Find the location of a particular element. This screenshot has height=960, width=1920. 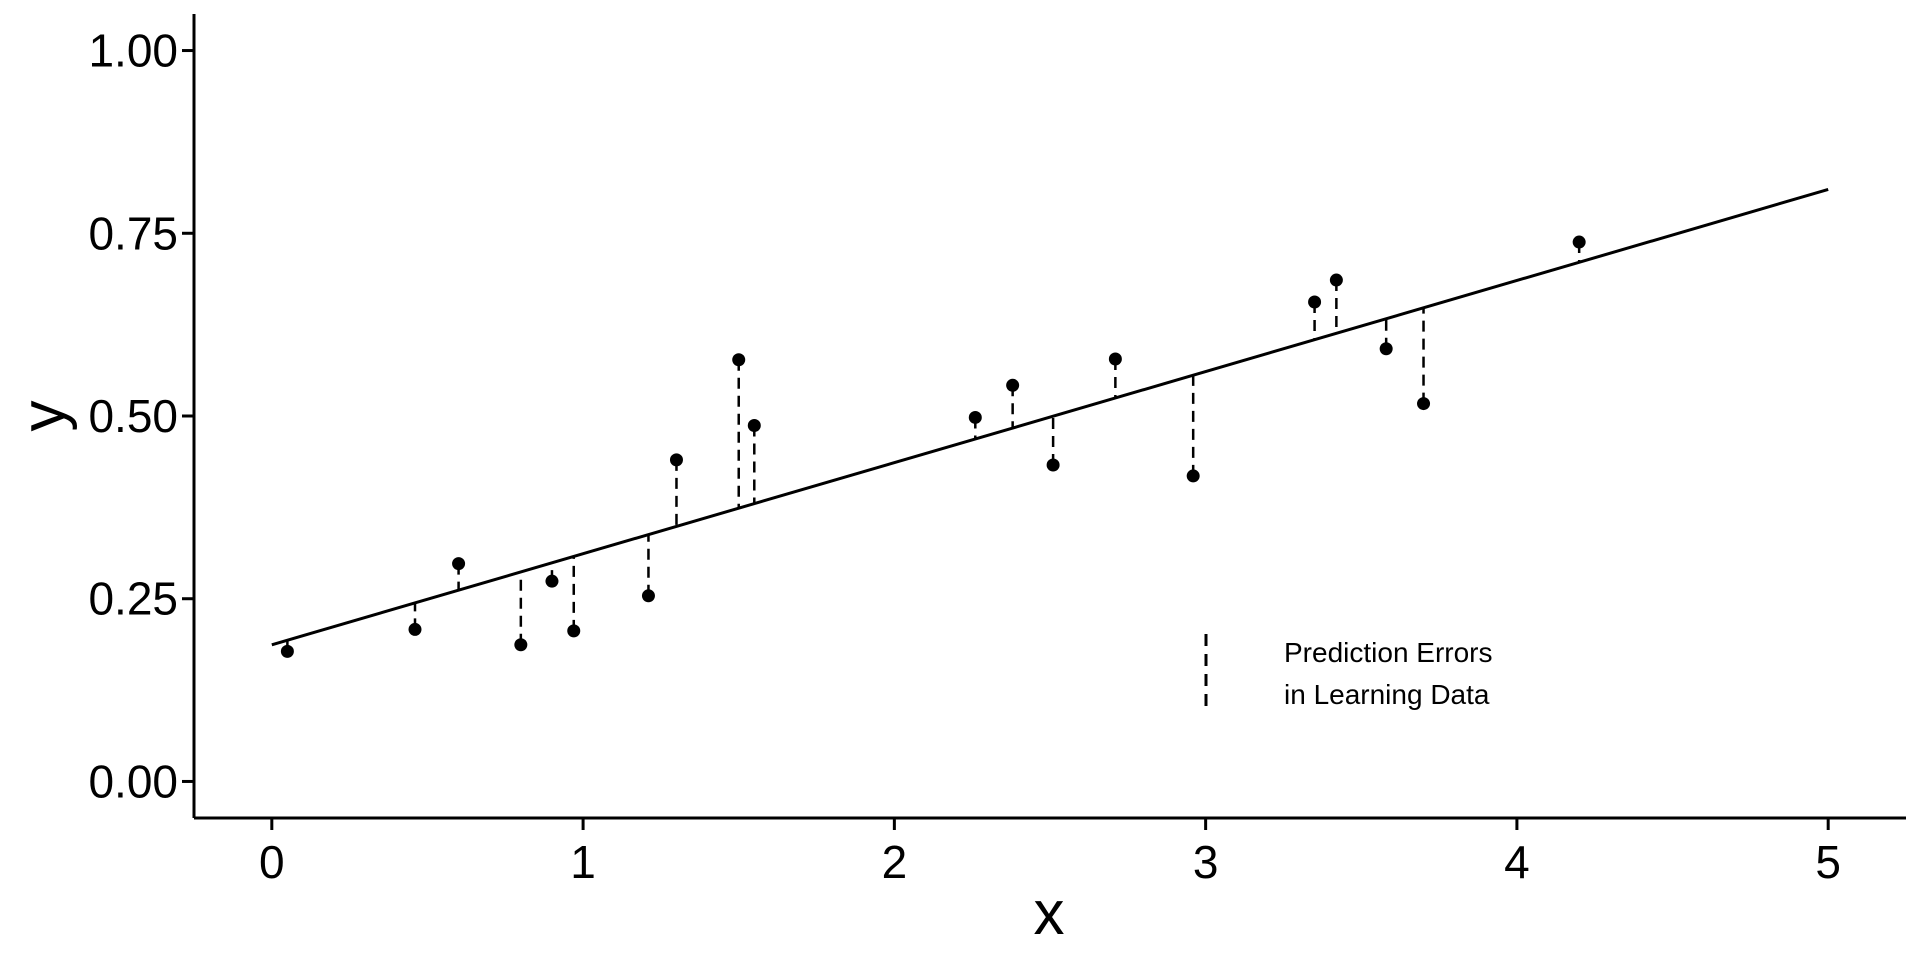

y-tick-label: 0.50 is located at coordinates (133, 416).